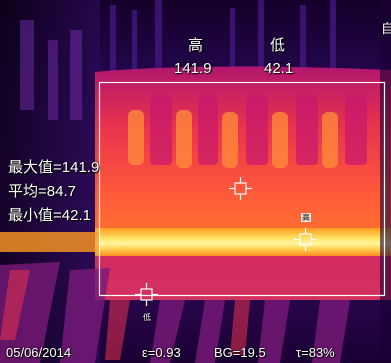 This screenshot has width=391, height=363. What do you see at coordinates (42, 191) in the screenshot?
I see `avg-temp-stat: 平均=84.7` at bounding box center [42, 191].